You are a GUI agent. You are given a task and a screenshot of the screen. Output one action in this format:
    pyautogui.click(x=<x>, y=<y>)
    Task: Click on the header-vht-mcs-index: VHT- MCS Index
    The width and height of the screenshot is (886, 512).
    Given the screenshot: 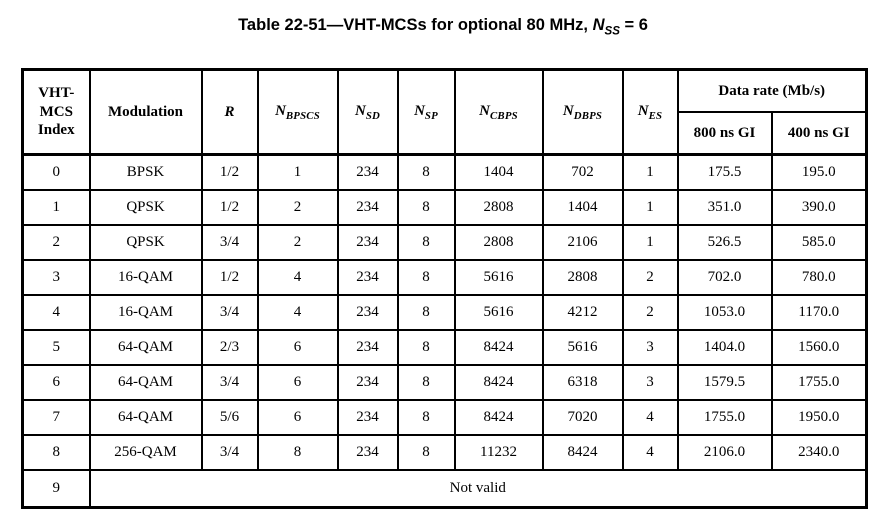 What is the action you would take?
    pyautogui.click(x=56, y=112)
    